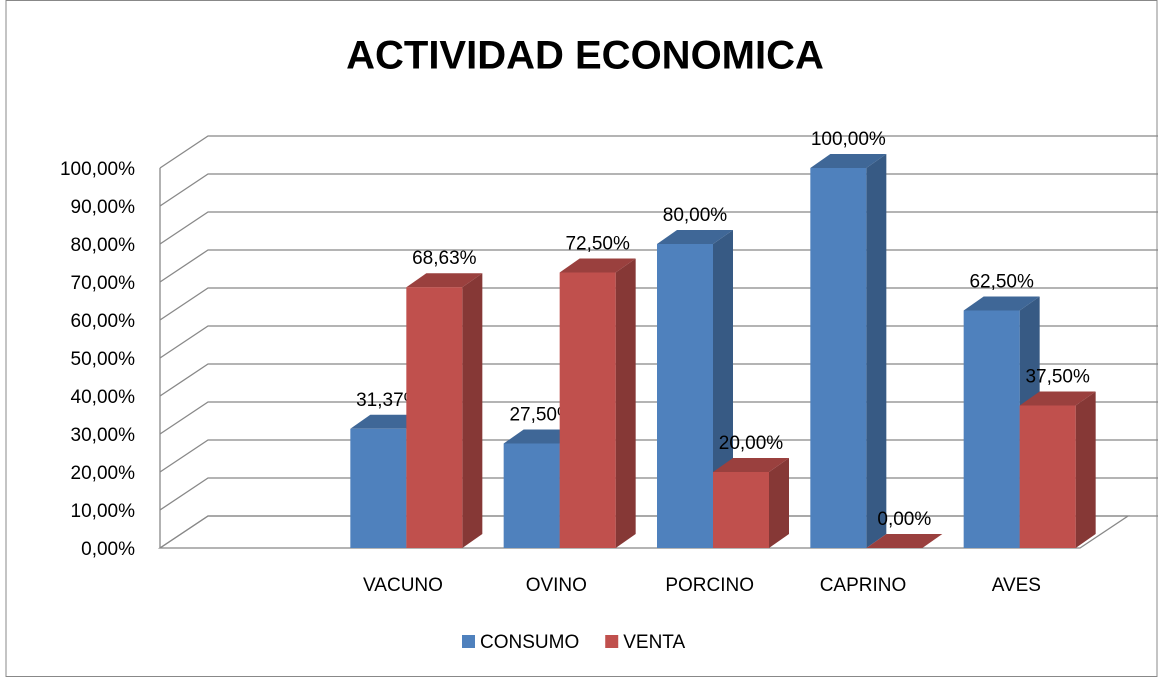 The image size is (1158, 677). I want to click on grid-line, so click(658, 152).